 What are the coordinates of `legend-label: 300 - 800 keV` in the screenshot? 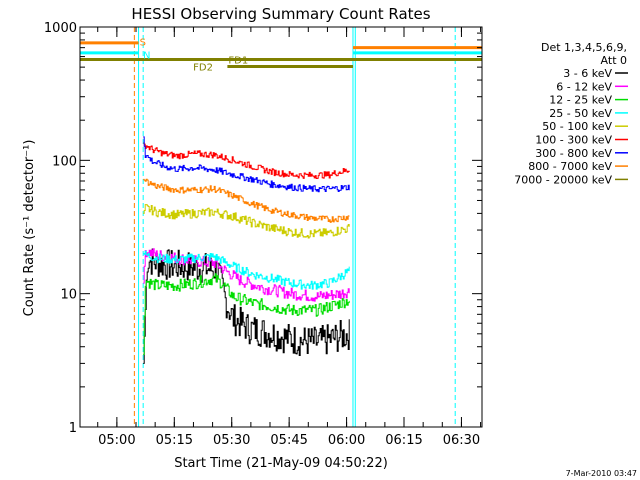 It's located at (573, 153).